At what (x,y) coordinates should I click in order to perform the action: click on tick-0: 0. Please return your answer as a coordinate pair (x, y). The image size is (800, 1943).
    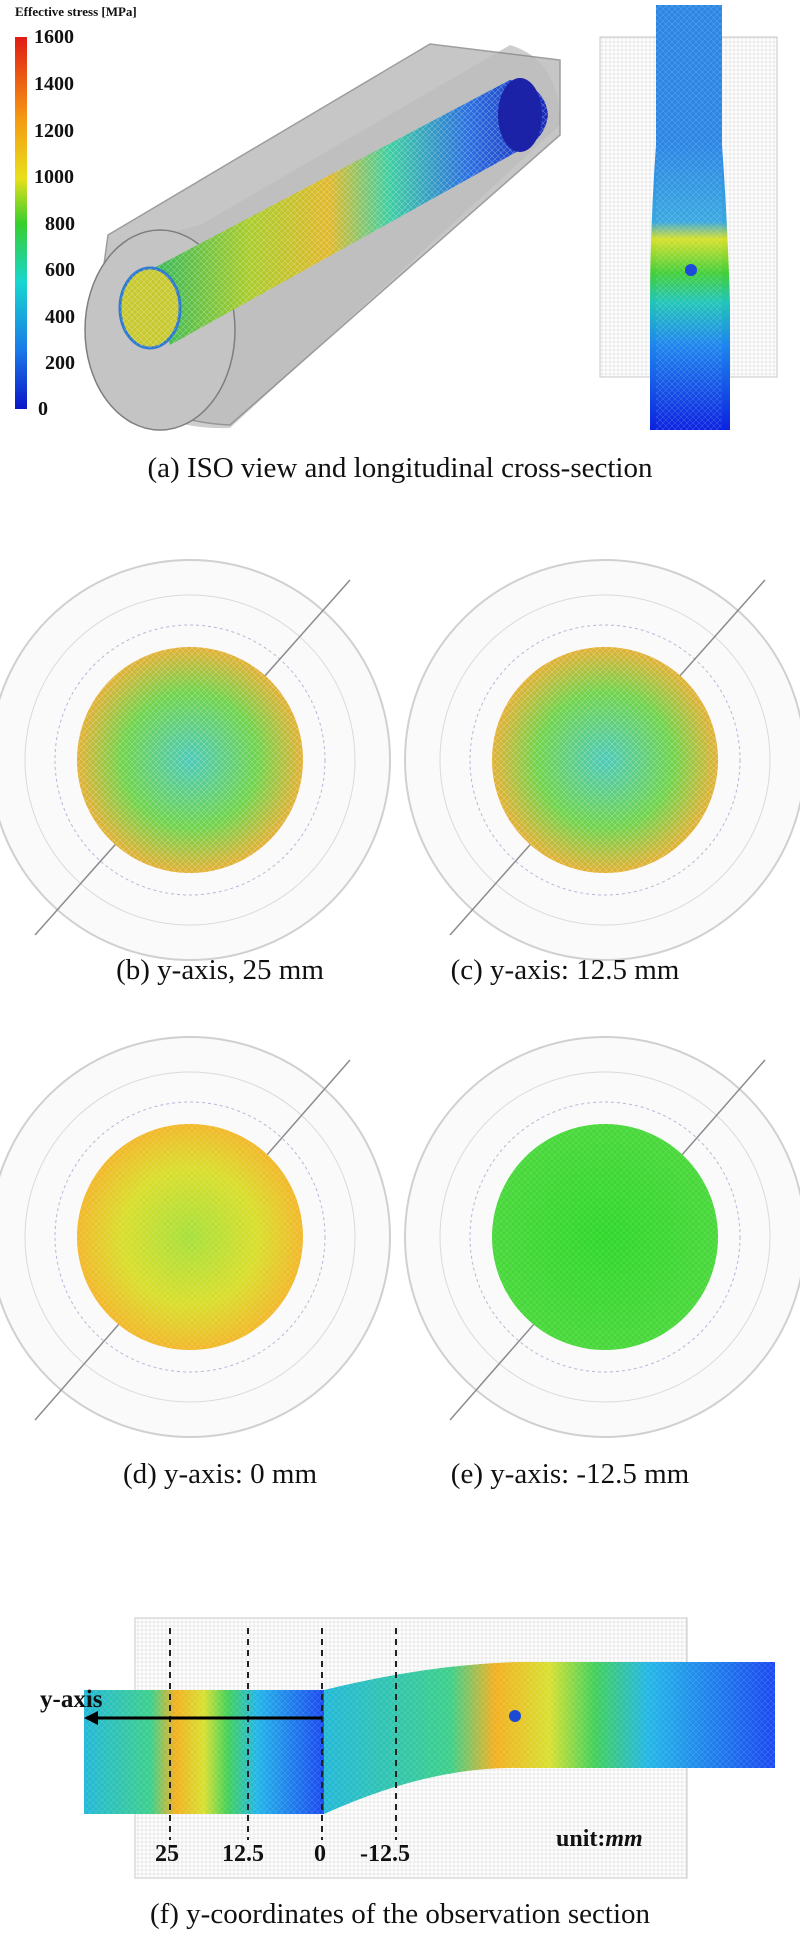
    Looking at the image, I should click on (320, 1854).